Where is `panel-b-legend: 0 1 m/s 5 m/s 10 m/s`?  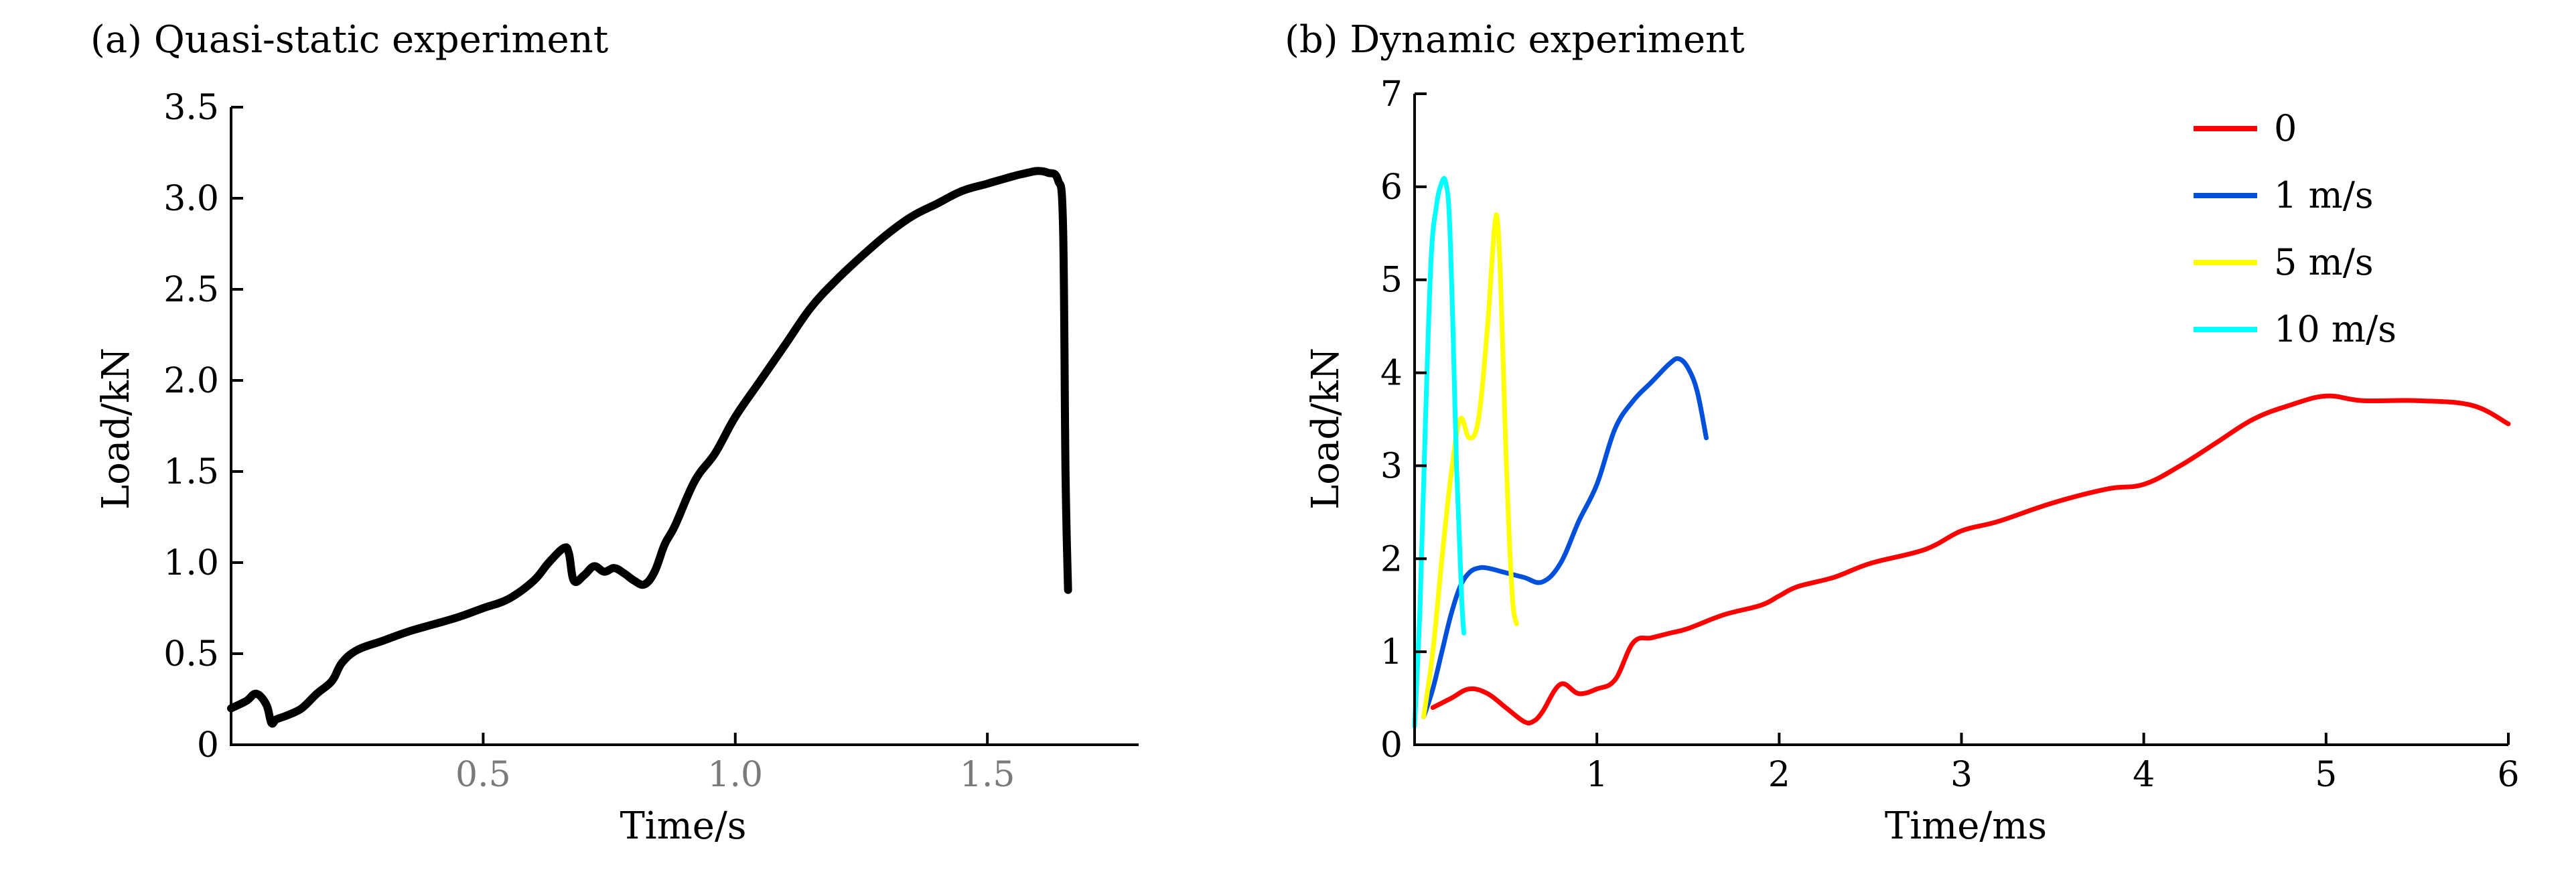
panel-b-legend: 0 1 m/s 5 m/s 10 m/s is located at coordinates (2295, 228).